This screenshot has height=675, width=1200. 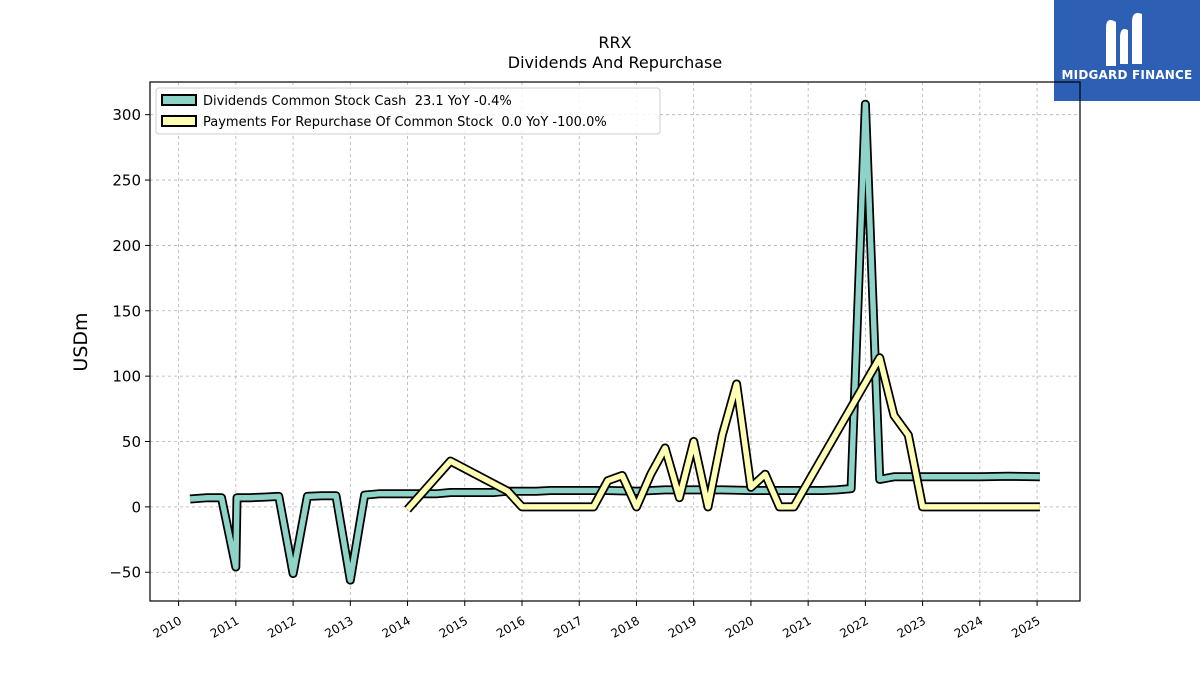 What do you see at coordinates (853, 626) in the screenshot?
I see `x-tick-label: 2022` at bounding box center [853, 626].